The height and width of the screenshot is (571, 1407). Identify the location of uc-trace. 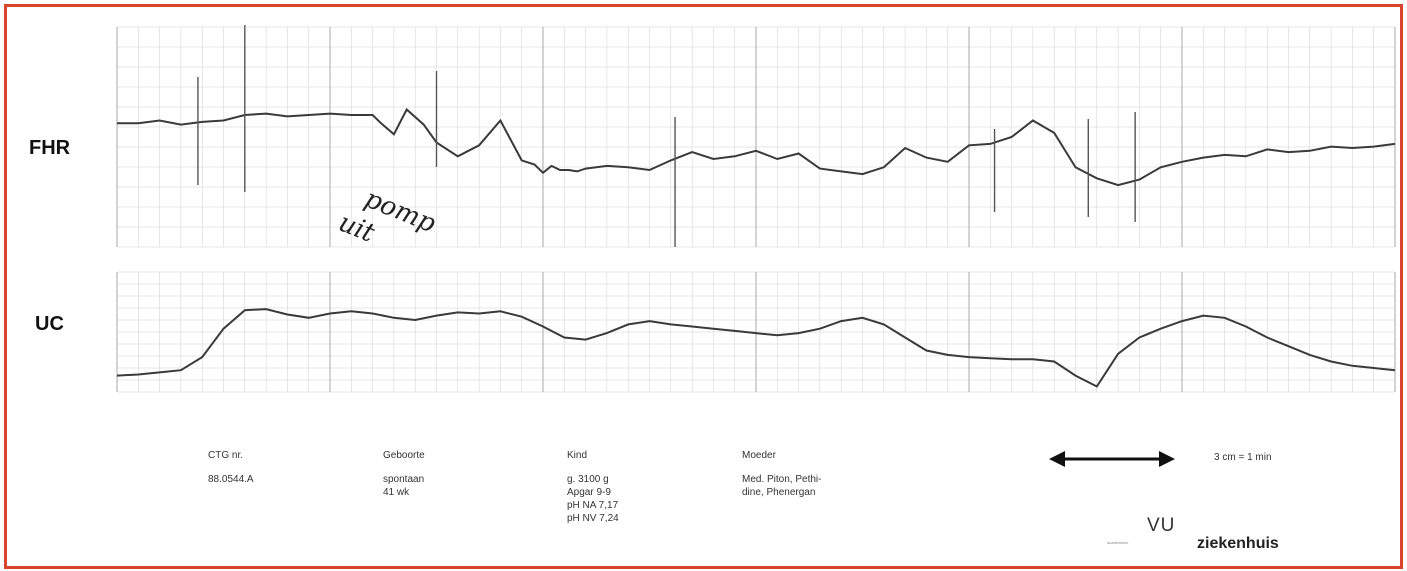
(756, 348).